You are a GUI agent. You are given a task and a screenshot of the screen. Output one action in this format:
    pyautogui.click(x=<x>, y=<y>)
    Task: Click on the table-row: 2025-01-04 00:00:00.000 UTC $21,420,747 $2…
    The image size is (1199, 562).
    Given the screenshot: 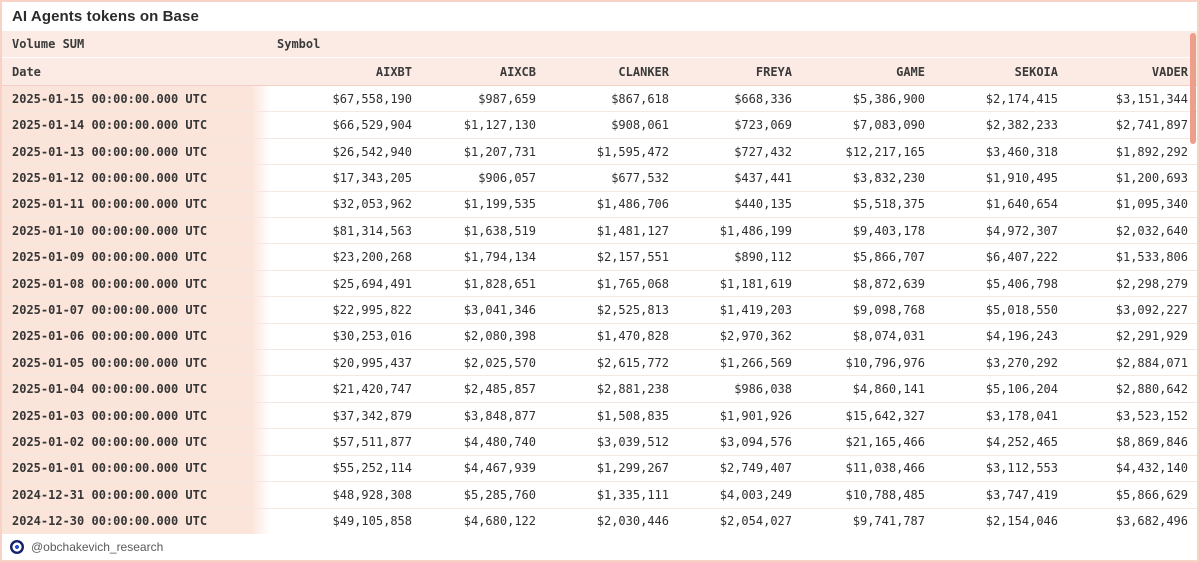 What is the action you would take?
    pyautogui.click(x=599, y=389)
    